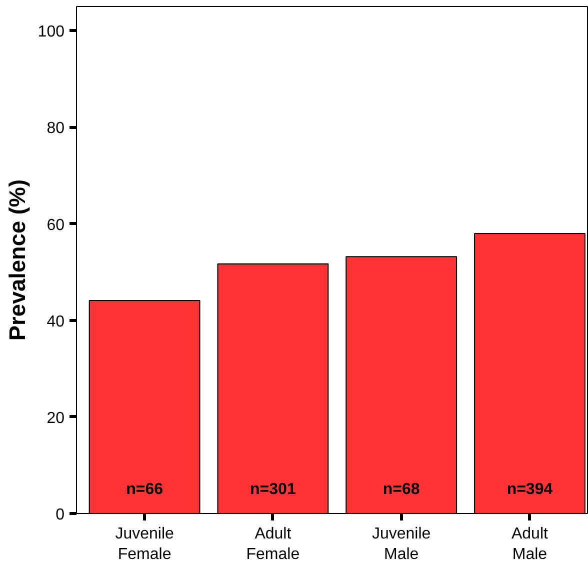 The width and height of the screenshot is (588, 565). What do you see at coordinates (530, 544) in the screenshot?
I see `x-tick-label: Adult Male` at bounding box center [530, 544].